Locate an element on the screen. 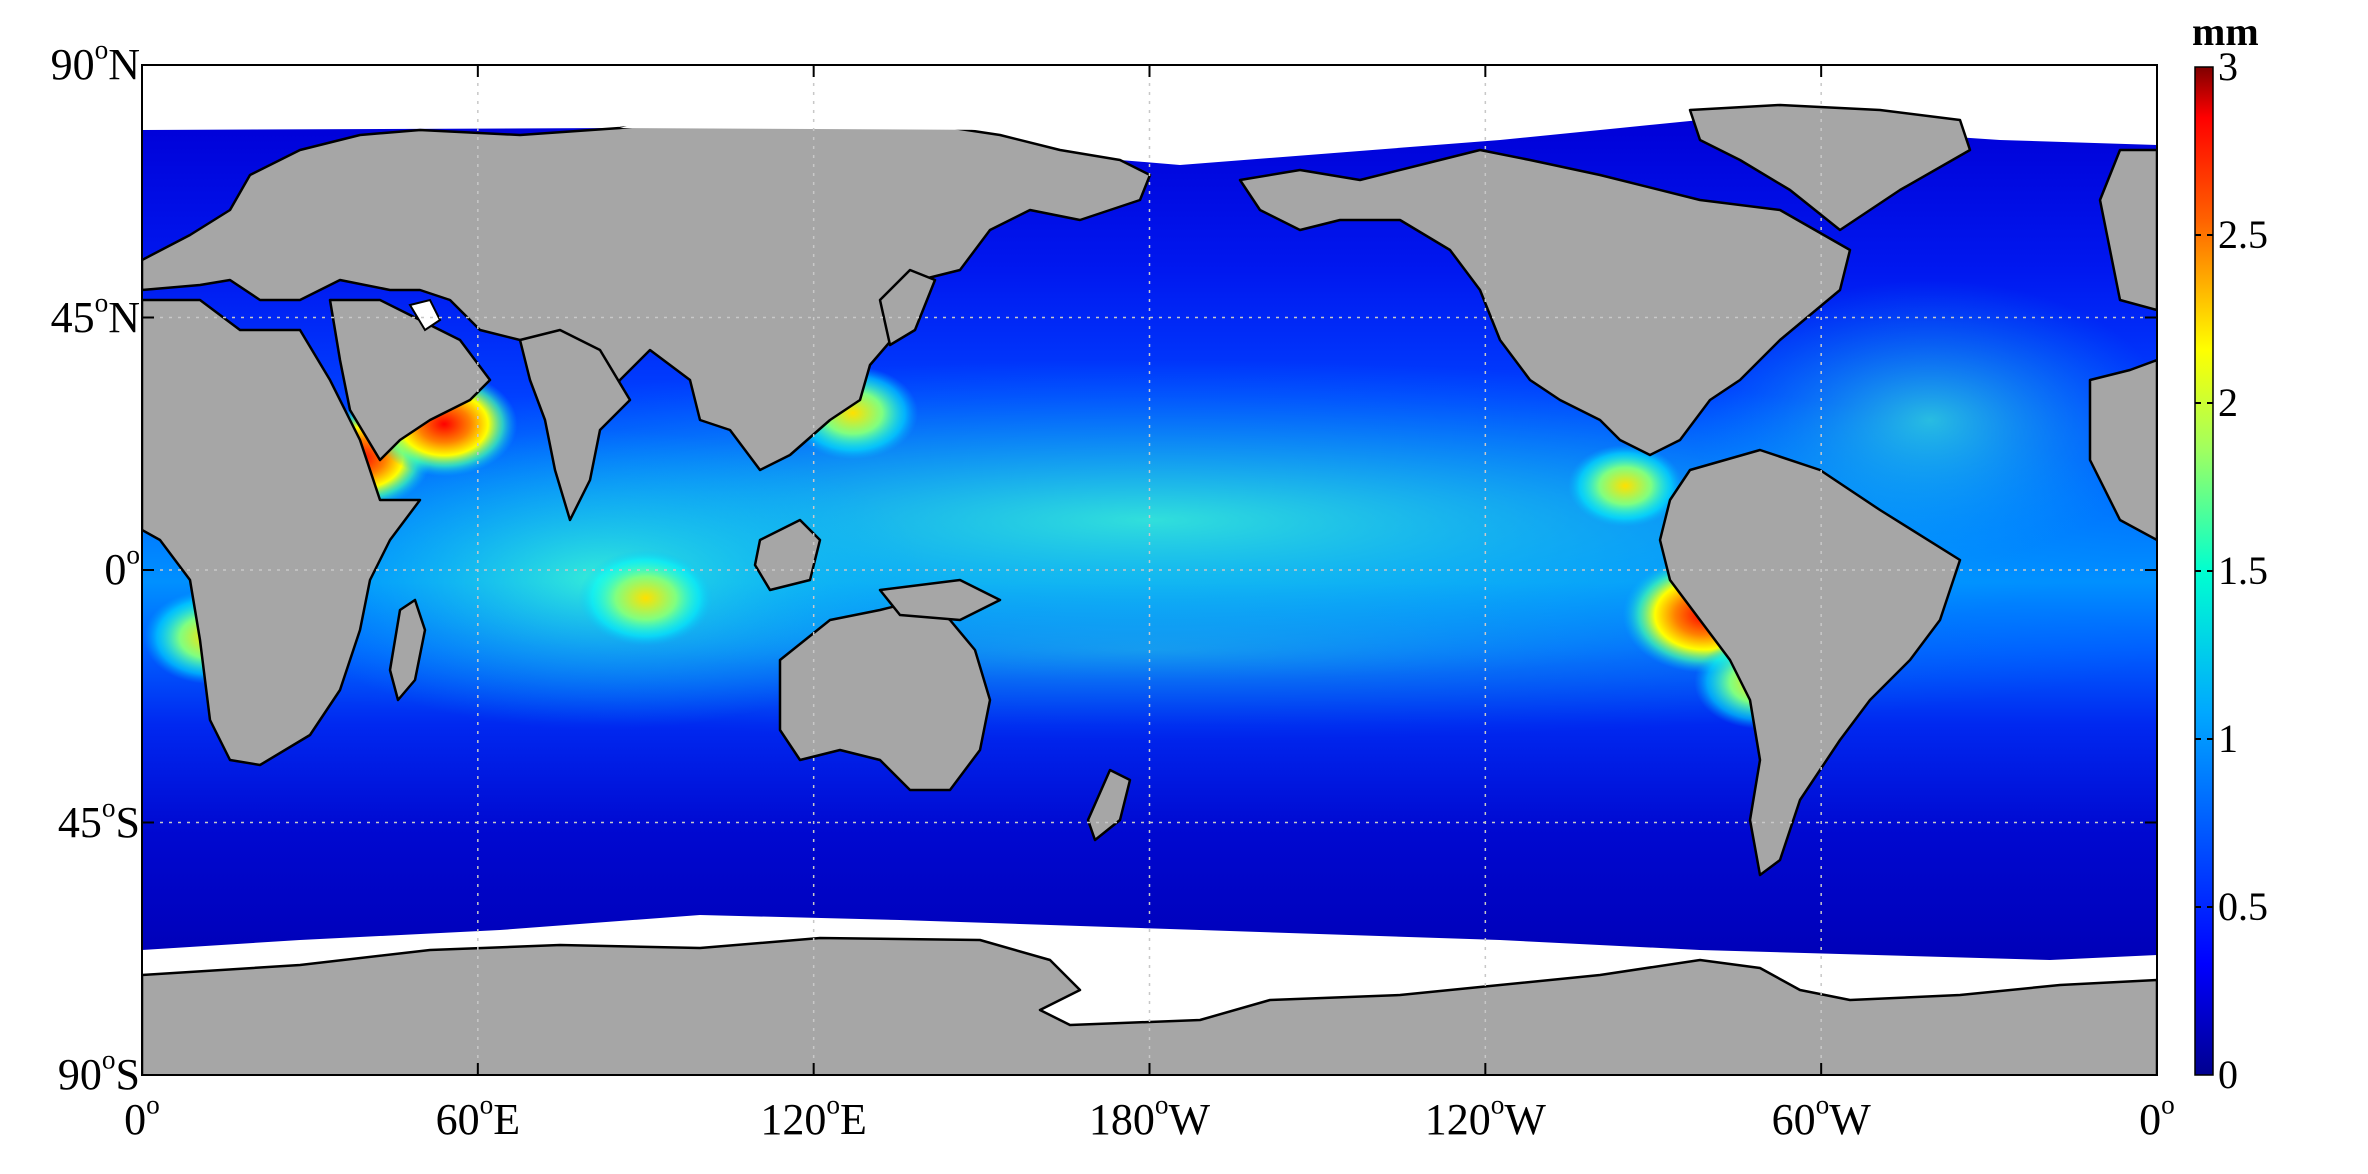 The width and height of the screenshot is (2368, 1174). y-tick-label: 0o is located at coordinates (122, 566).